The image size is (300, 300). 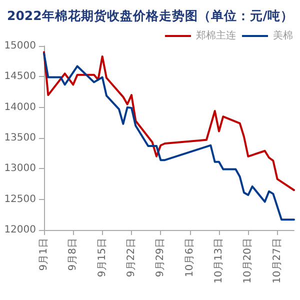 What do you see at coordinates (102, 258) in the screenshot?
I see `x-tick-label: 9月15日` at bounding box center [102, 258].